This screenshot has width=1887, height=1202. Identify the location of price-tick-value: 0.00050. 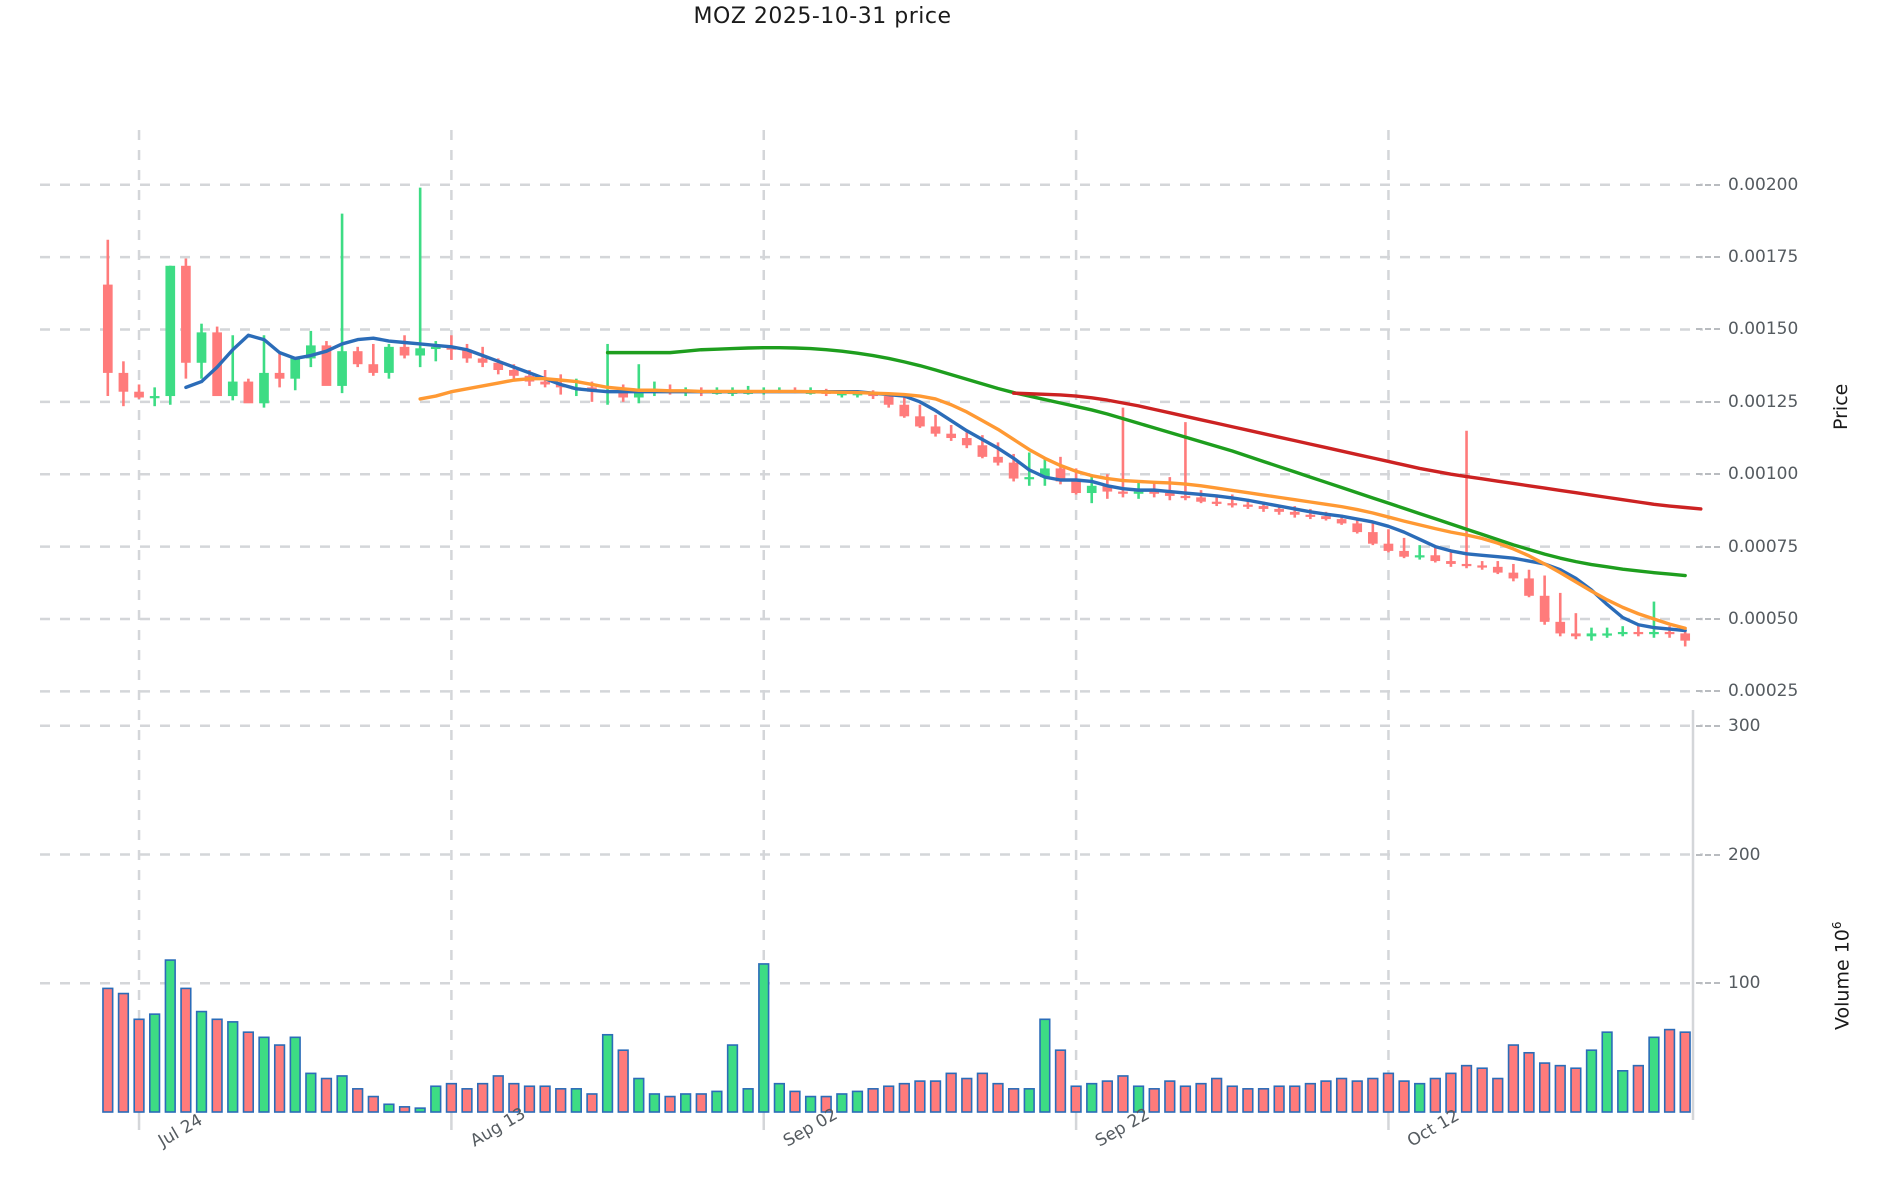
(1763, 618).